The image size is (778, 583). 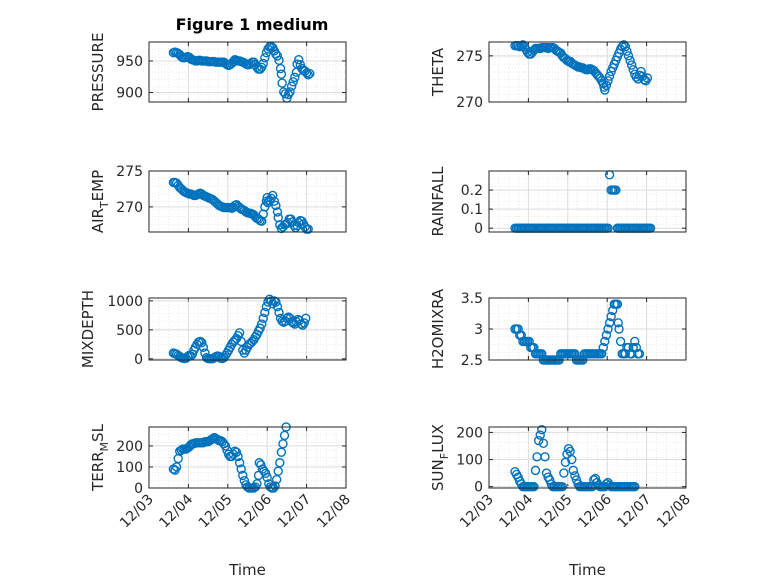 I want to click on y-tick-label: 3.5, so click(x=472, y=299).